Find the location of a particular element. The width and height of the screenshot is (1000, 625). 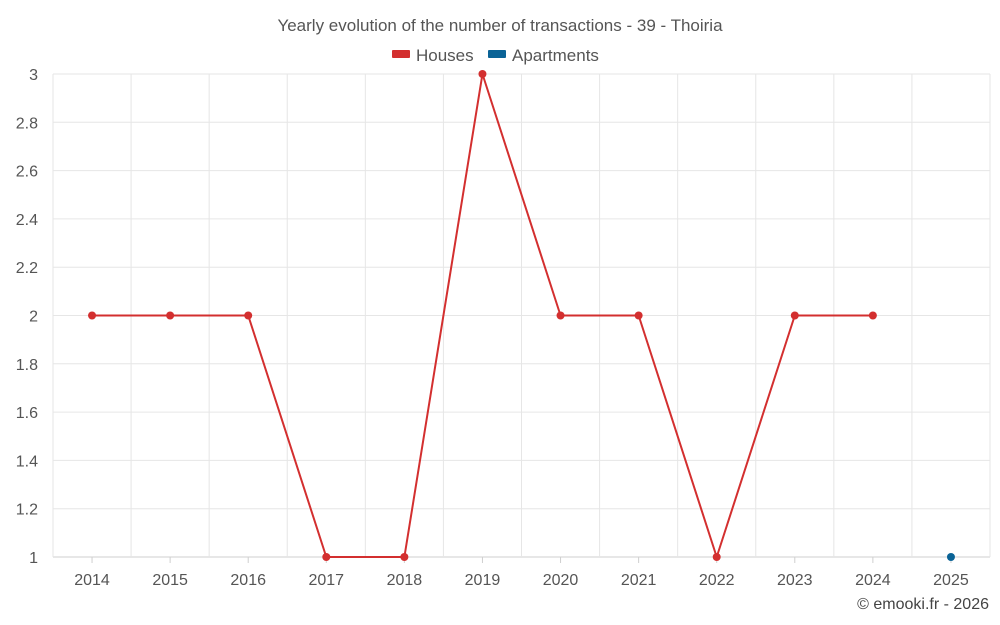

y-tick-label: 1.6 is located at coordinates (27, 413).